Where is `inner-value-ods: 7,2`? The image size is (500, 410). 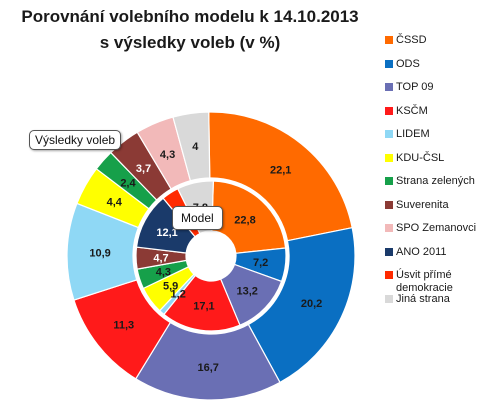 inner-value-ods: 7,2 is located at coordinates (260, 263).